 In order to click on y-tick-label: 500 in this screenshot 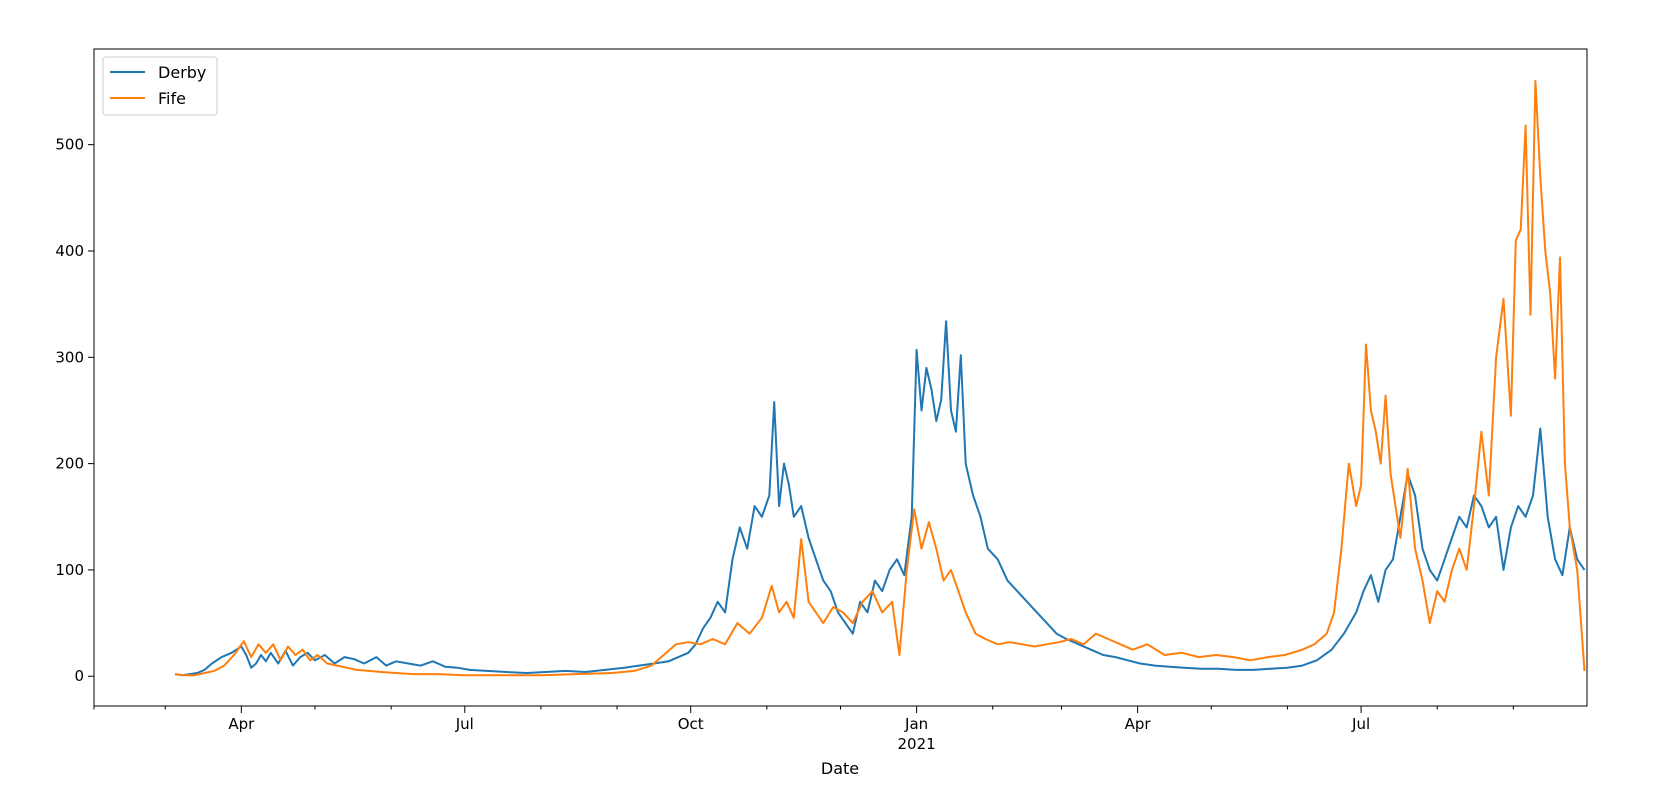, I will do `click(69, 145)`.